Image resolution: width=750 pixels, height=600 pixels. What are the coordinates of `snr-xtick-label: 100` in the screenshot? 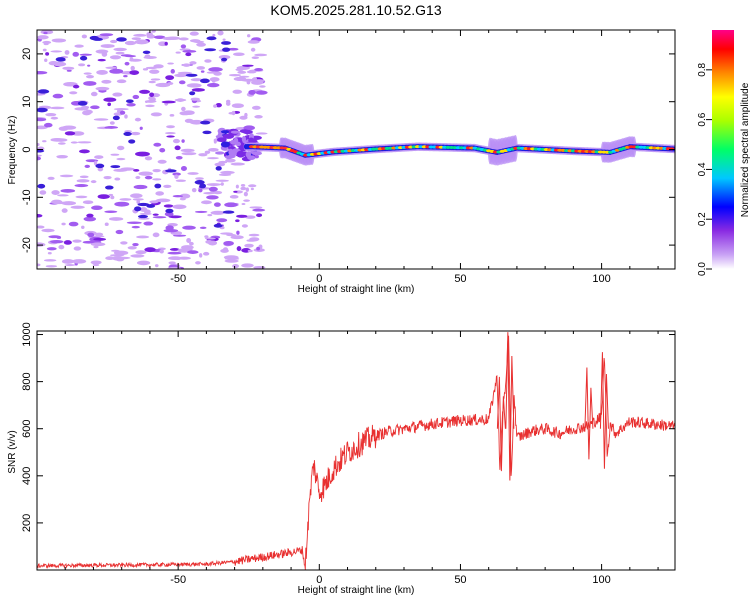 It's located at (601, 580).